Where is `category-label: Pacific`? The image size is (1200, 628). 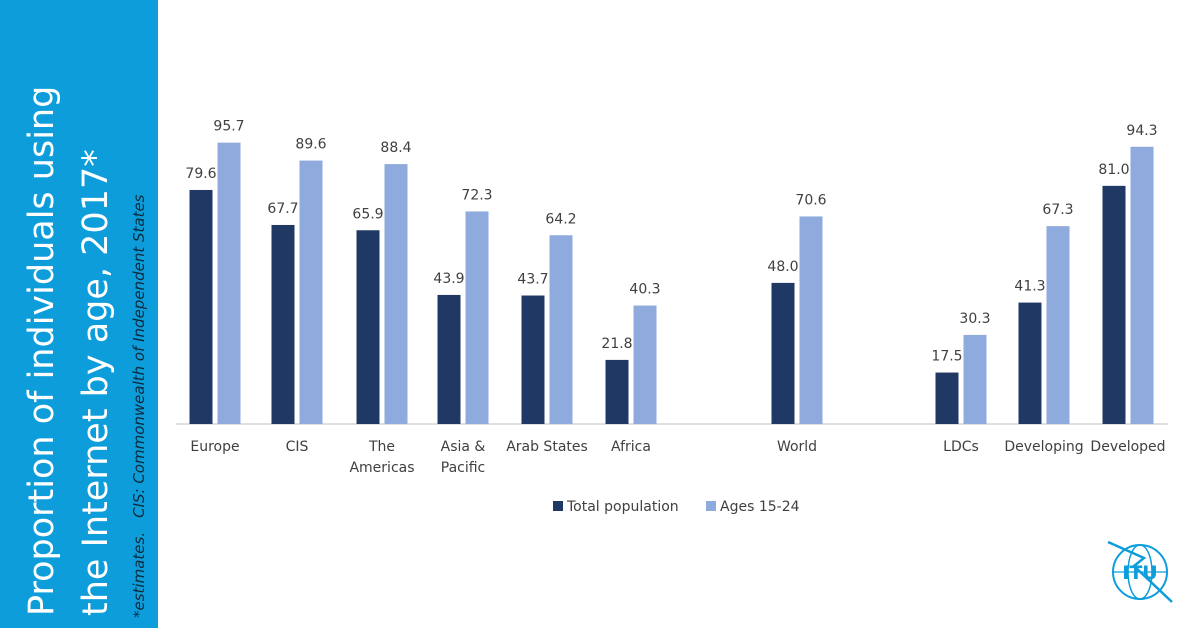 category-label: Pacific is located at coordinates (463, 468).